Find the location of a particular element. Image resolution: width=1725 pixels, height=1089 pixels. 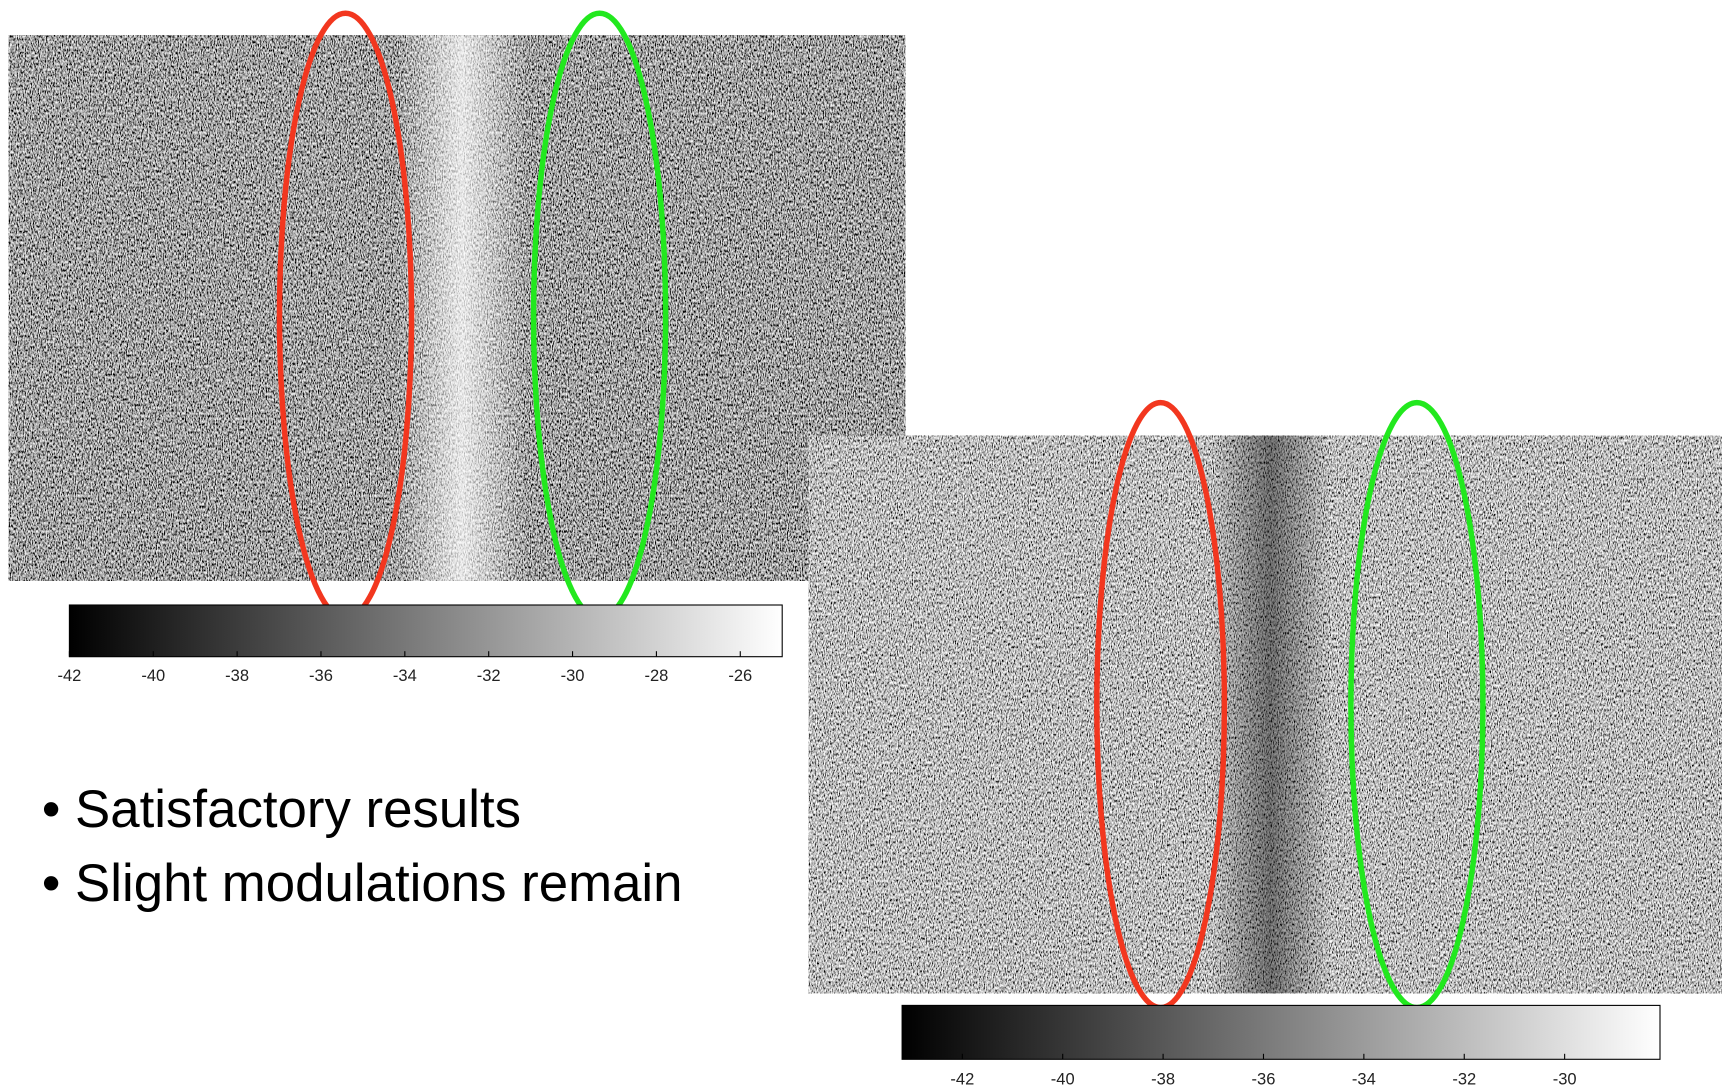

bullet-1: • Satisfactory results is located at coordinates (281, 809).